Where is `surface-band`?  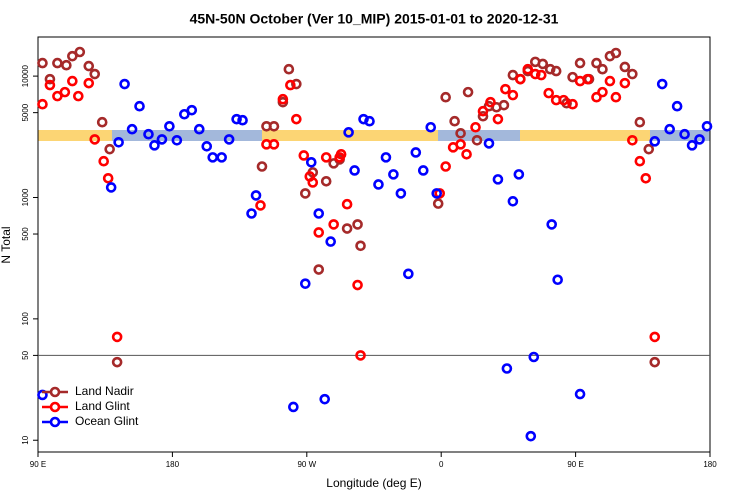 surface-band is located at coordinates (374, 135).